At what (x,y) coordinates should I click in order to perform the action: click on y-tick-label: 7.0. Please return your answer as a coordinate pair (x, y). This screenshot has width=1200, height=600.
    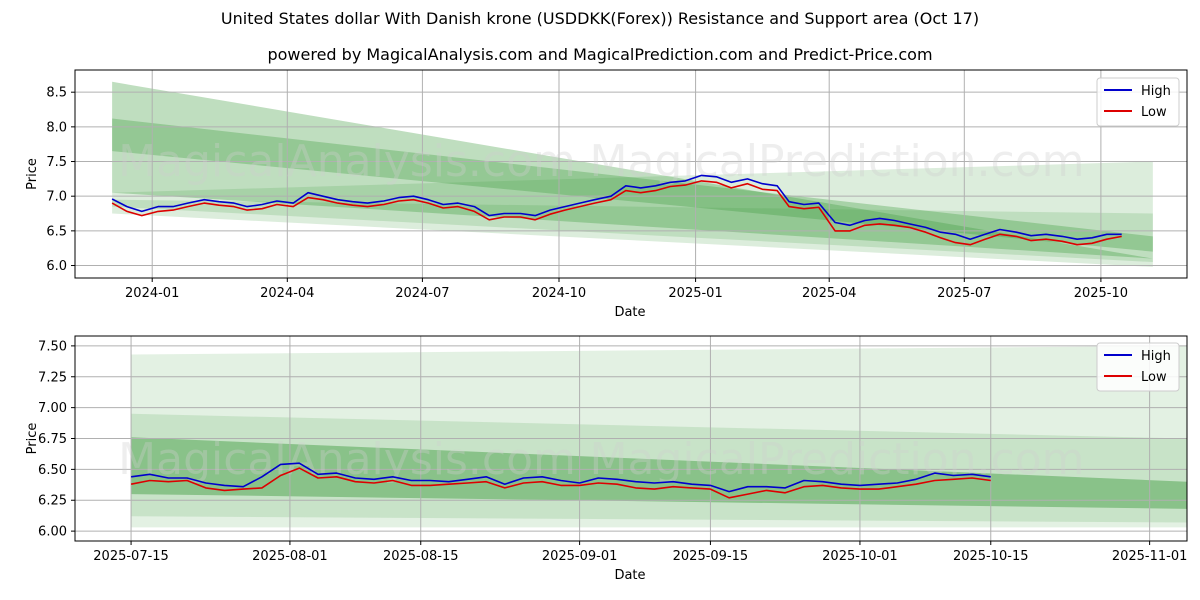
    Looking at the image, I should click on (56, 197).